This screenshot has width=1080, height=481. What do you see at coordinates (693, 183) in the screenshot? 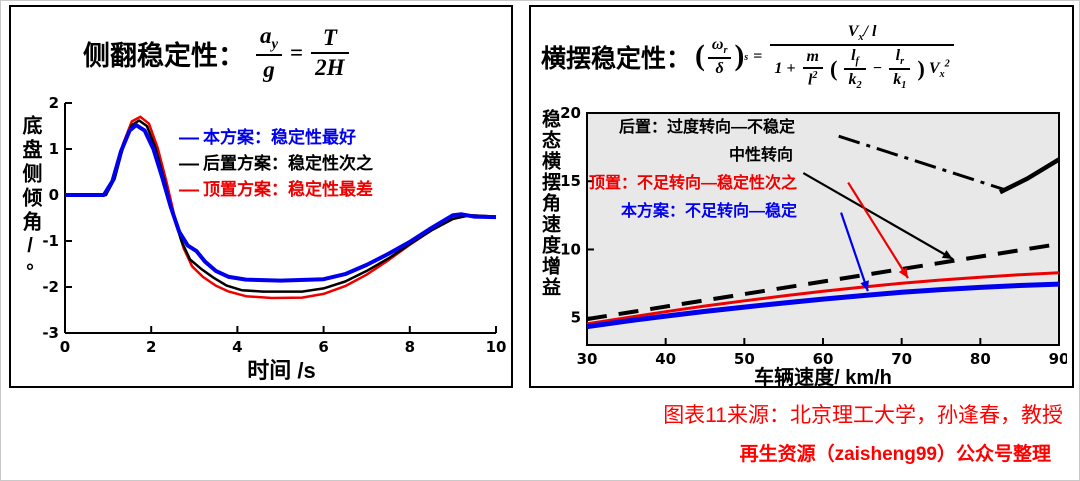
I see `annotation-top-understeer: 顶置：不足转向—稳定性次之` at bounding box center [693, 183].